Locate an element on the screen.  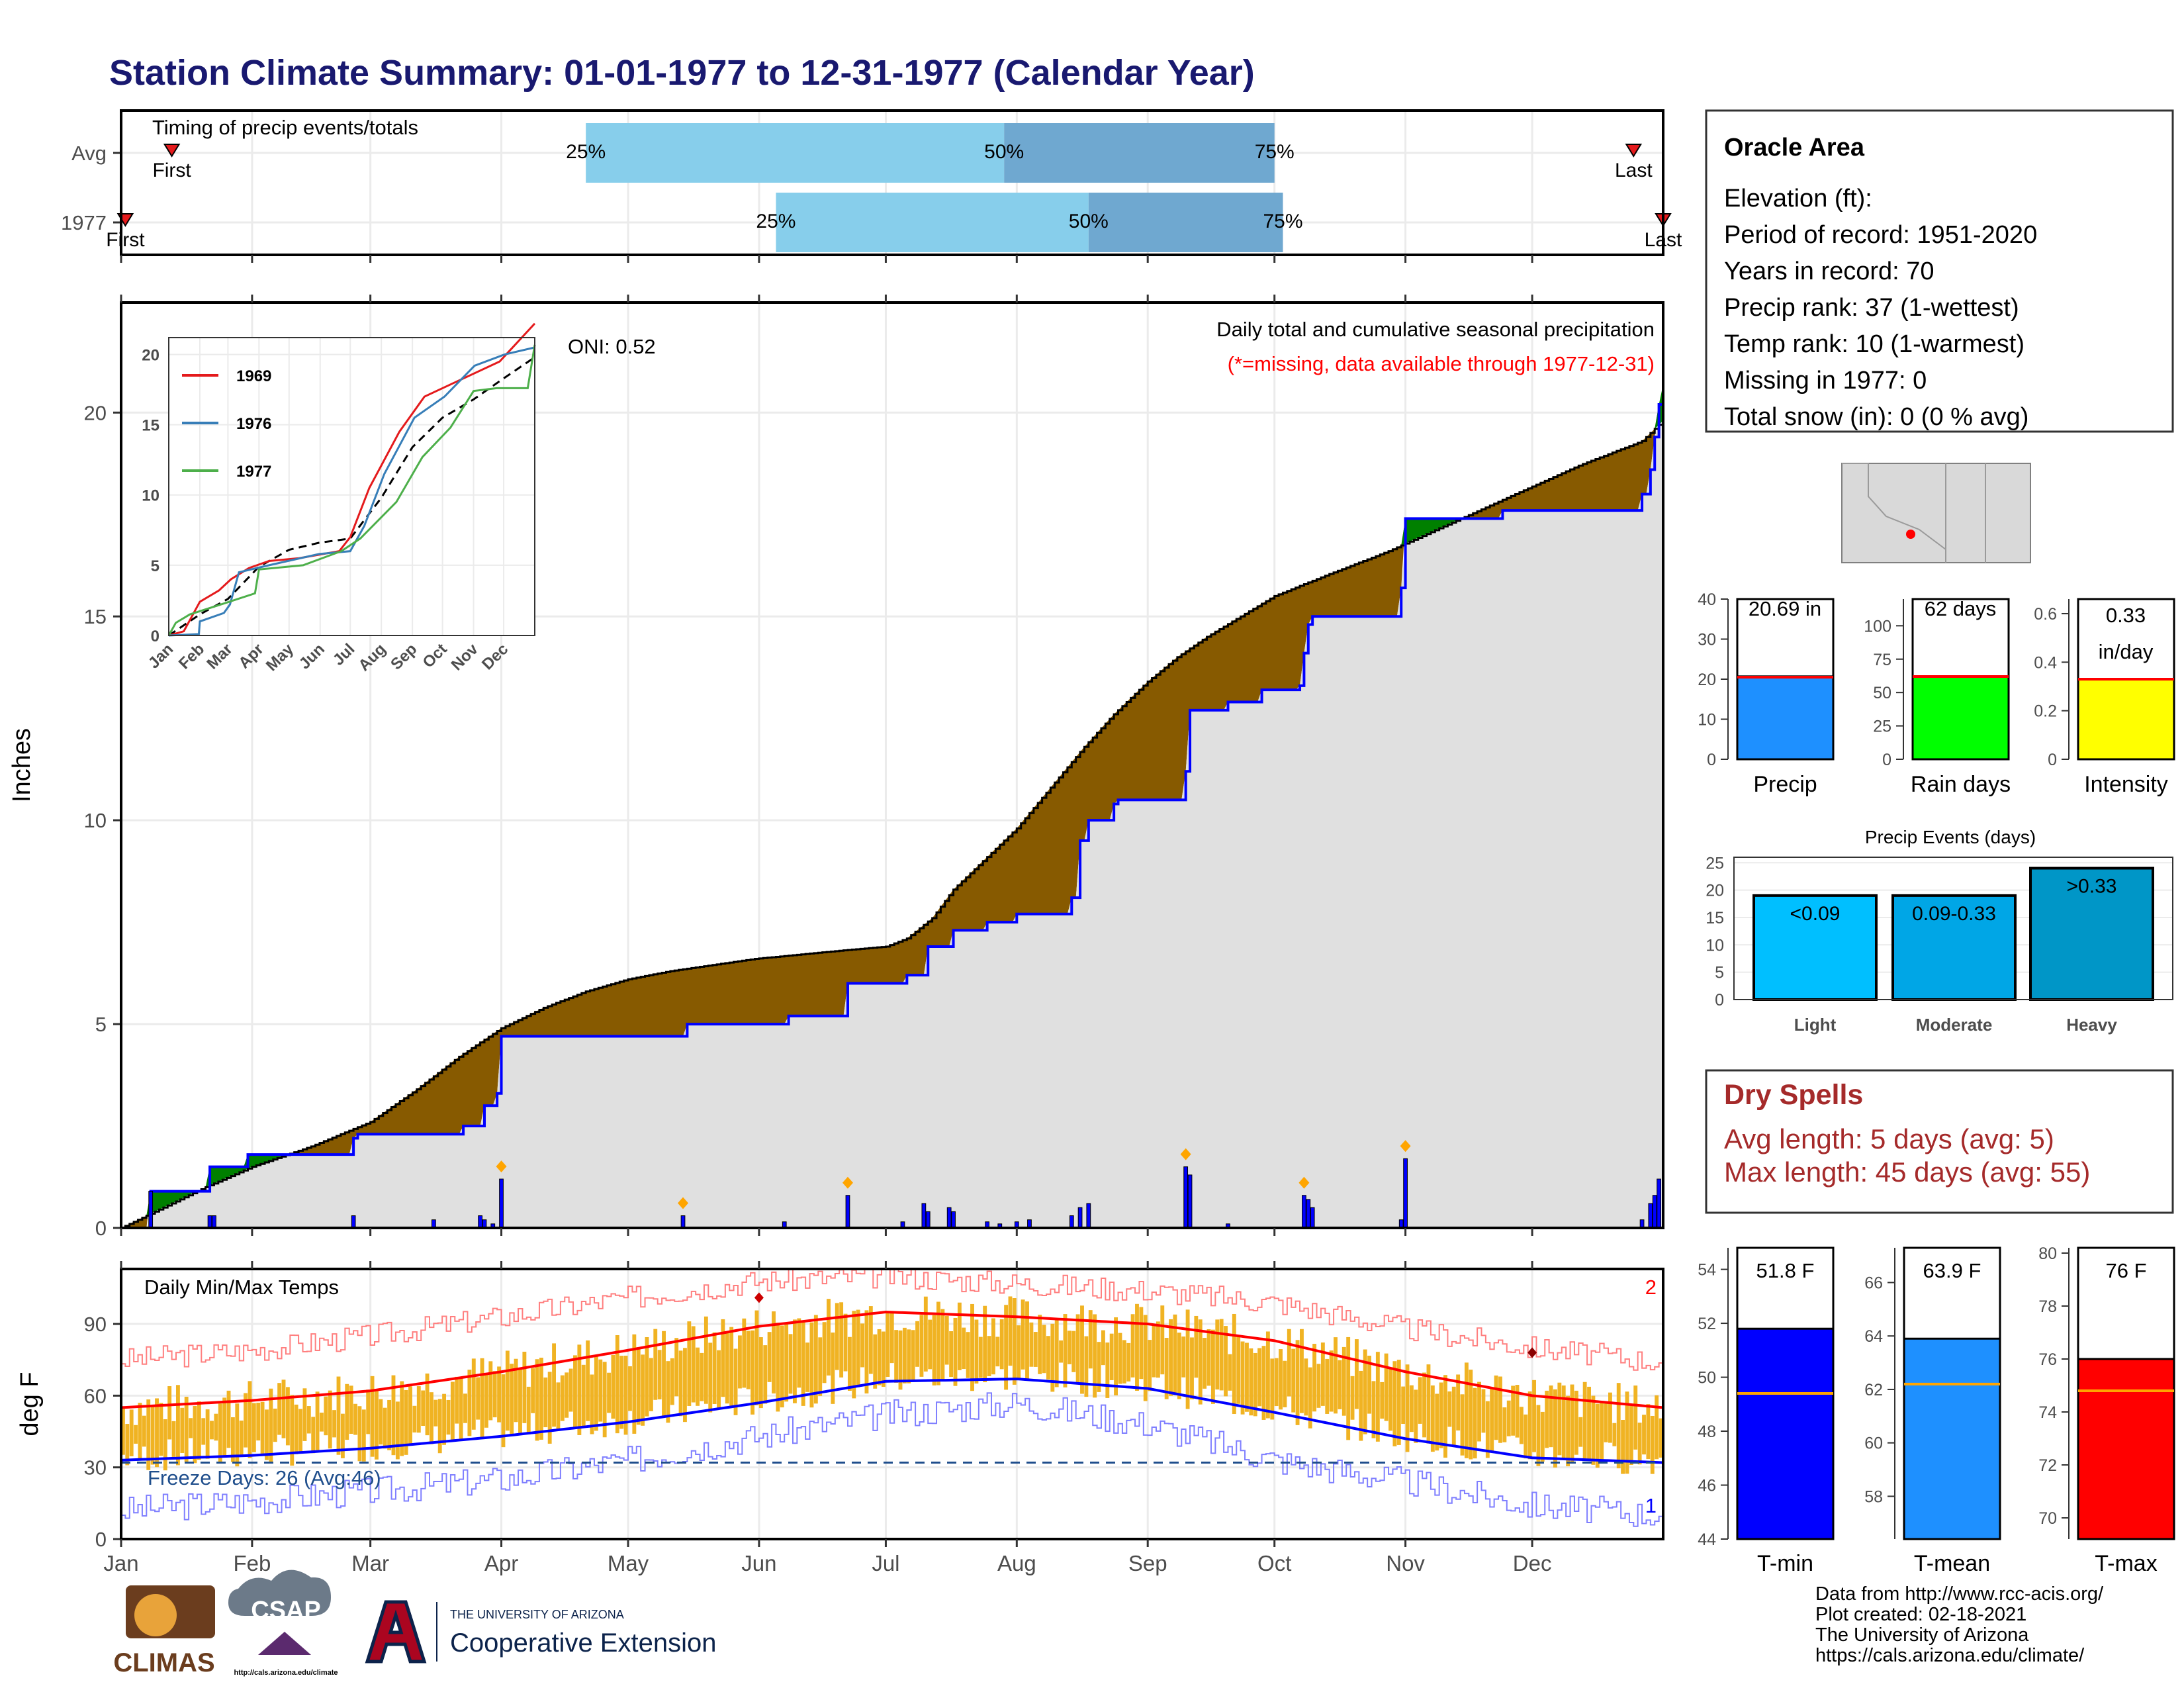
y-tick-label: 20 is located at coordinates (95, 412).